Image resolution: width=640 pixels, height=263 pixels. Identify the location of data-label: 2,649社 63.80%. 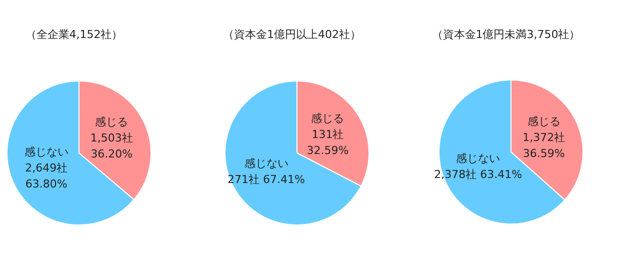
(46, 176).